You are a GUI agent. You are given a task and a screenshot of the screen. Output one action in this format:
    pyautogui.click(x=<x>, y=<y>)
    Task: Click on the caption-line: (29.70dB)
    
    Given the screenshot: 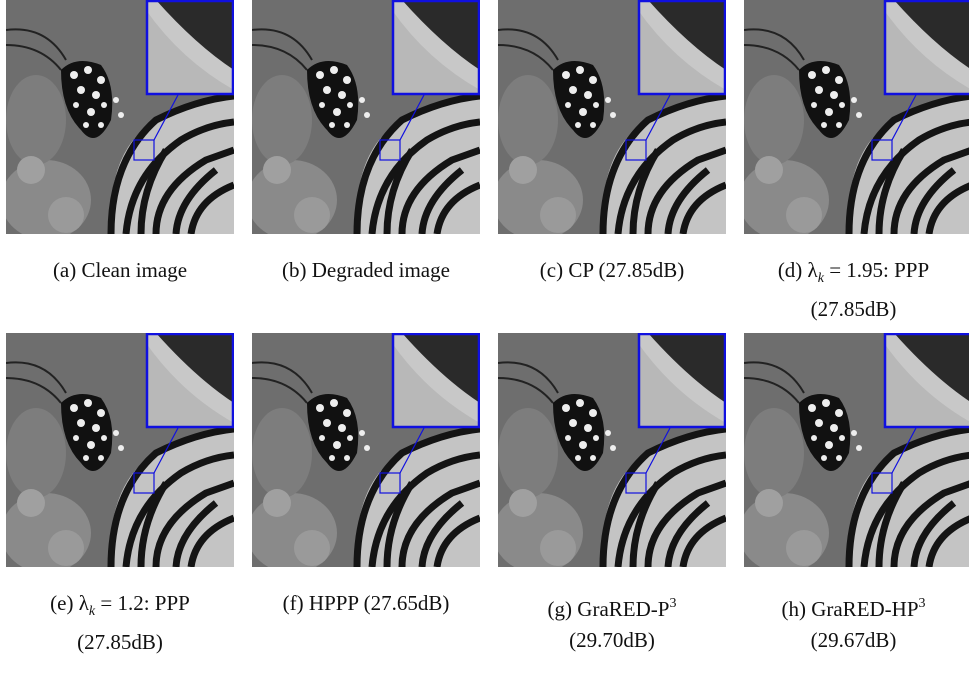 What is the action you would take?
    pyautogui.click(x=612, y=640)
    